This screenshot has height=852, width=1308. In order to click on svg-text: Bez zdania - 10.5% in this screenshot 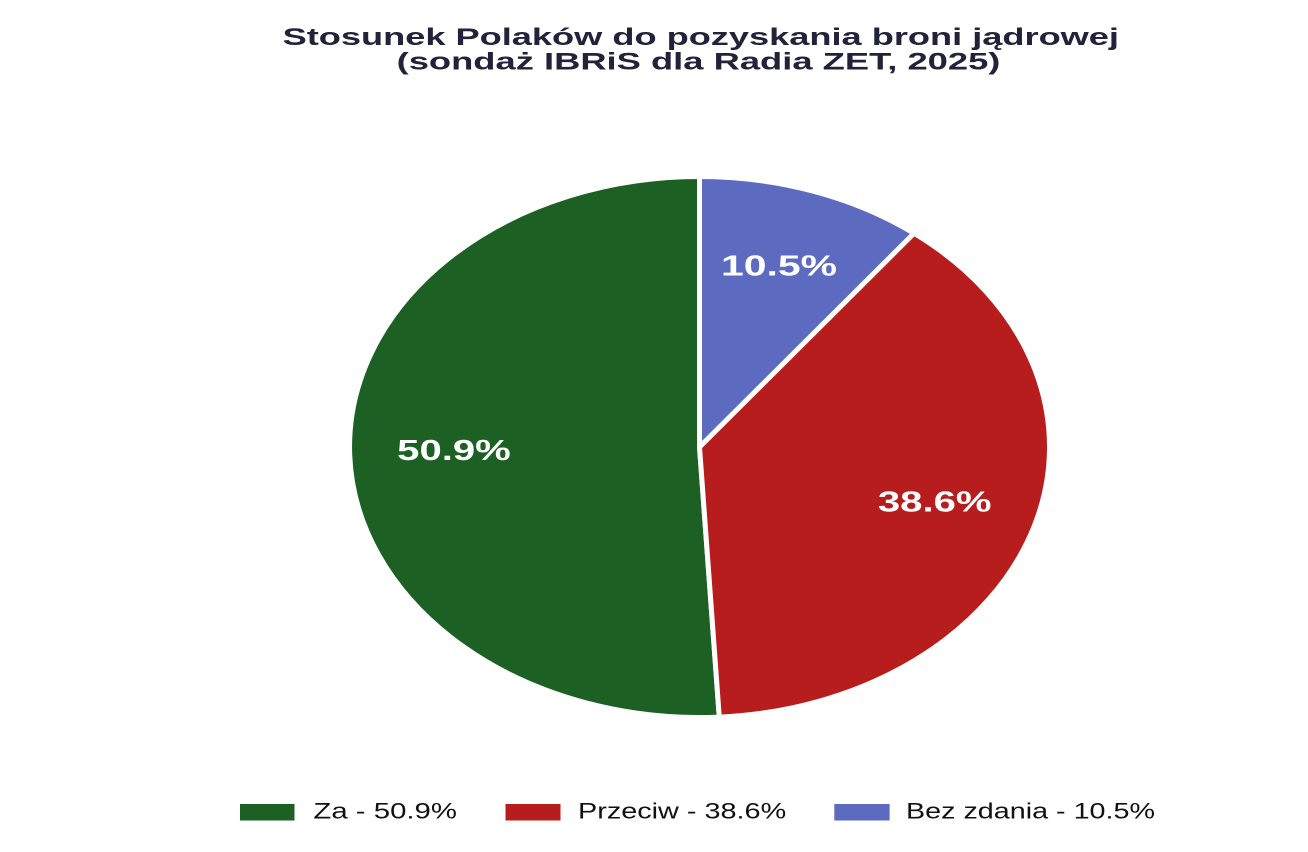, I will do `click(1030, 811)`.